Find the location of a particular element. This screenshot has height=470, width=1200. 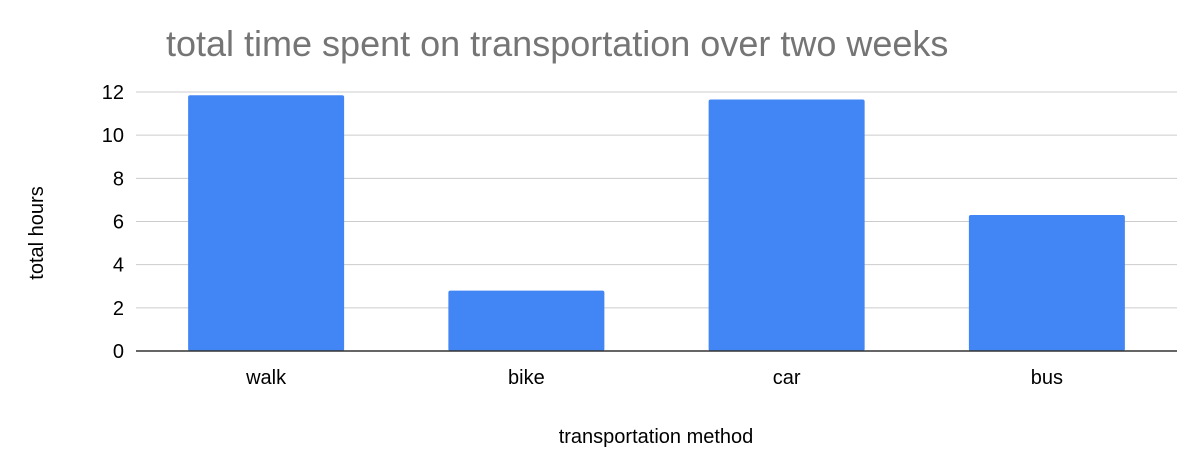

bar-bike is located at coordinates (526, 320).